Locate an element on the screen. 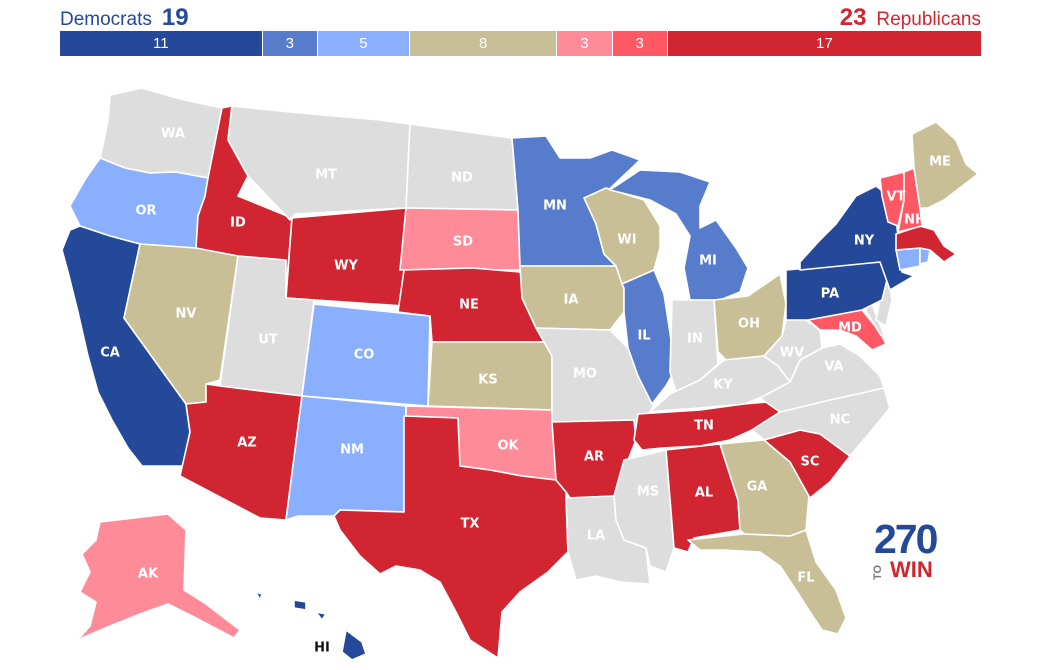 The height and width of the screenshot is (670, 1050). republicans-total: 23 Republicans is located at coordinates (910, 18).